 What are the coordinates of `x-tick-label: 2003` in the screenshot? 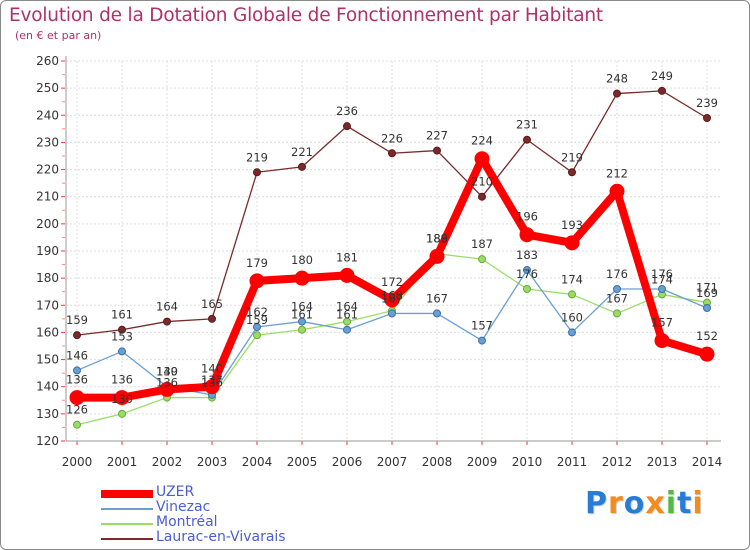 It's located at (212, 462).